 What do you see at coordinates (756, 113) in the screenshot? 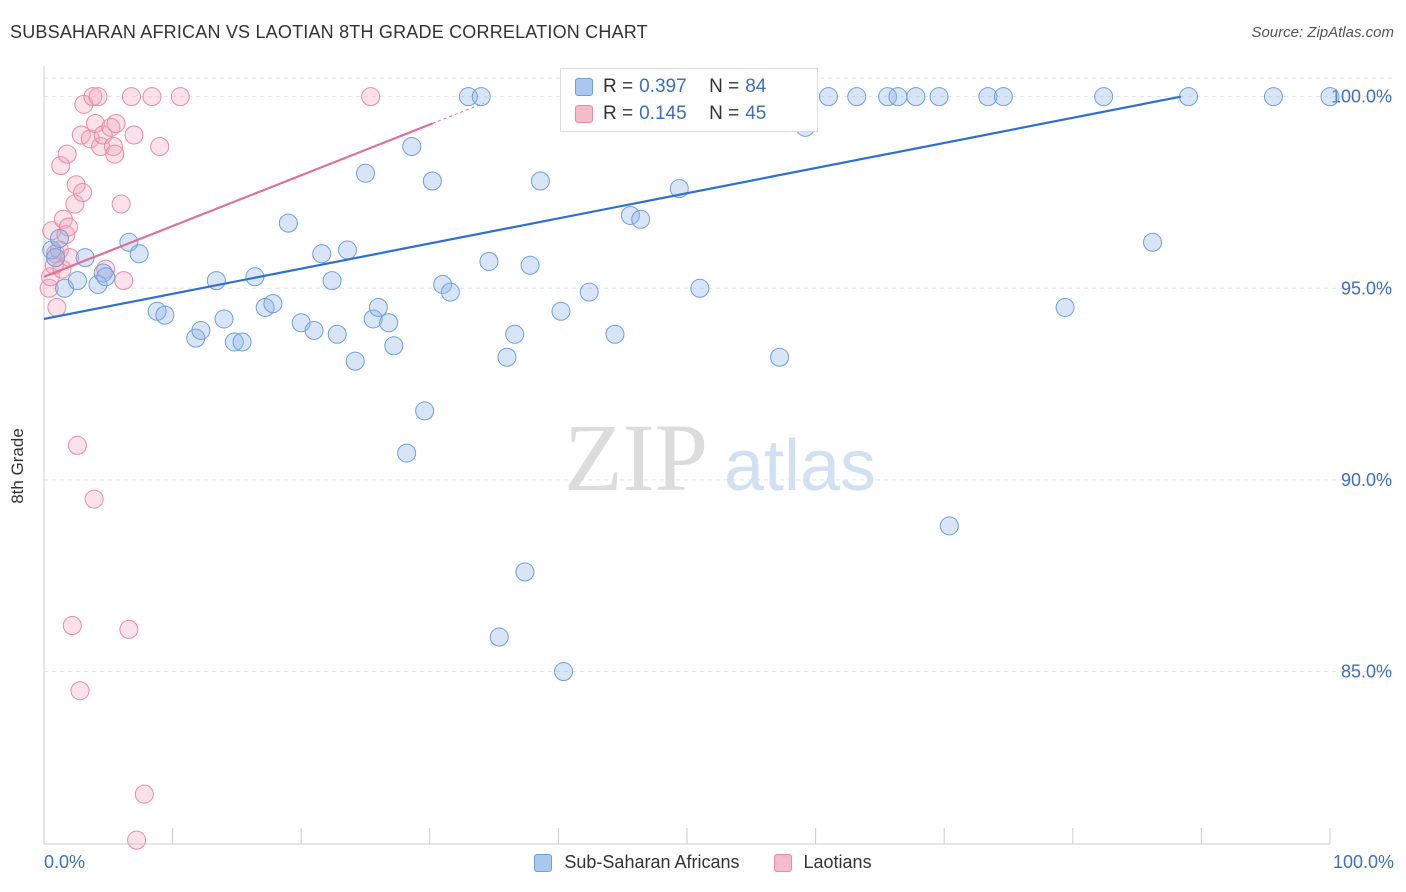
I see `n-value: 45` at bounding box center [756, 113].